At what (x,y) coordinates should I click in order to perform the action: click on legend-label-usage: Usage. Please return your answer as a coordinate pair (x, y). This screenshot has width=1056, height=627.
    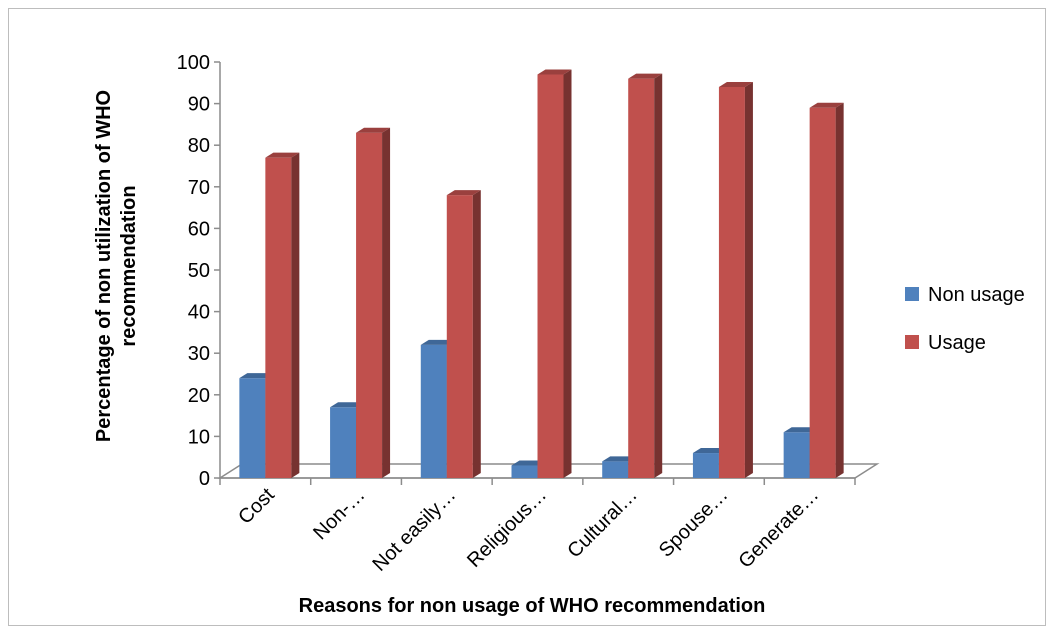
    Looking at the image, I should click on (957, 343).